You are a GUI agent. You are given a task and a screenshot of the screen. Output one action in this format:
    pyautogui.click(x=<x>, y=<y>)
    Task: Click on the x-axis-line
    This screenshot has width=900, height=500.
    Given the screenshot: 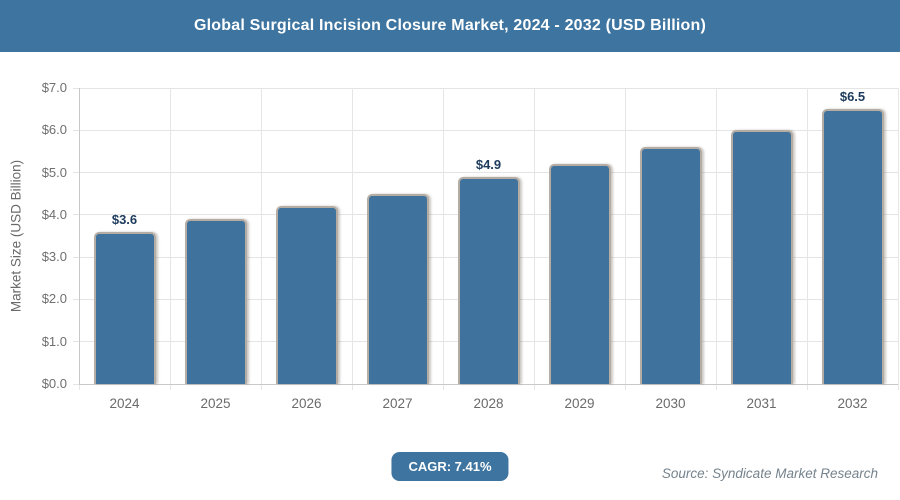 What is the action you would take?
    pyautogui.click(x=488, y=384)
    